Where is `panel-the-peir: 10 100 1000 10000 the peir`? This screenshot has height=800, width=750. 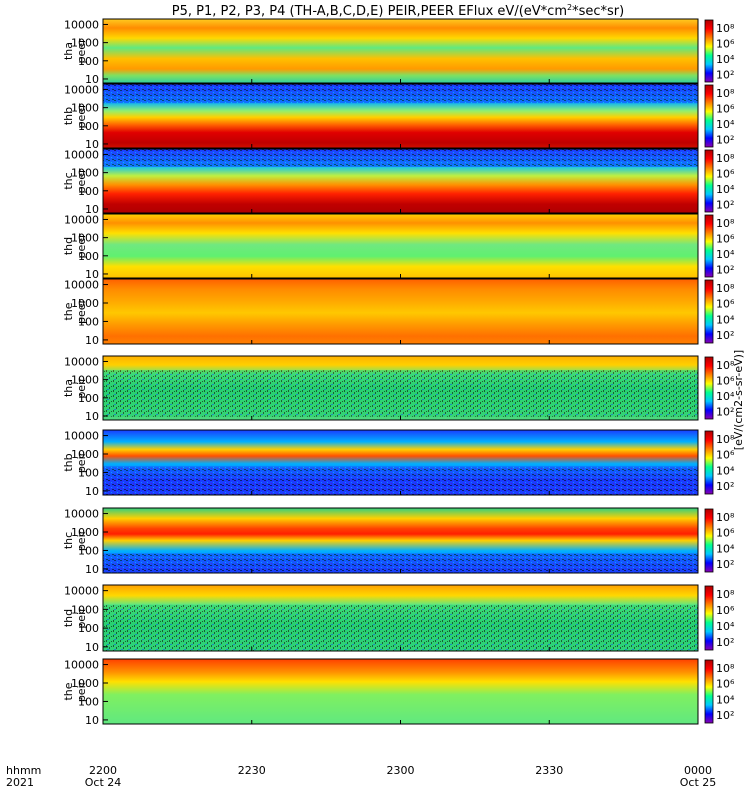
panel-the-peir: 10 100 1000 10000 the peir is located at coordinates (380, 692).